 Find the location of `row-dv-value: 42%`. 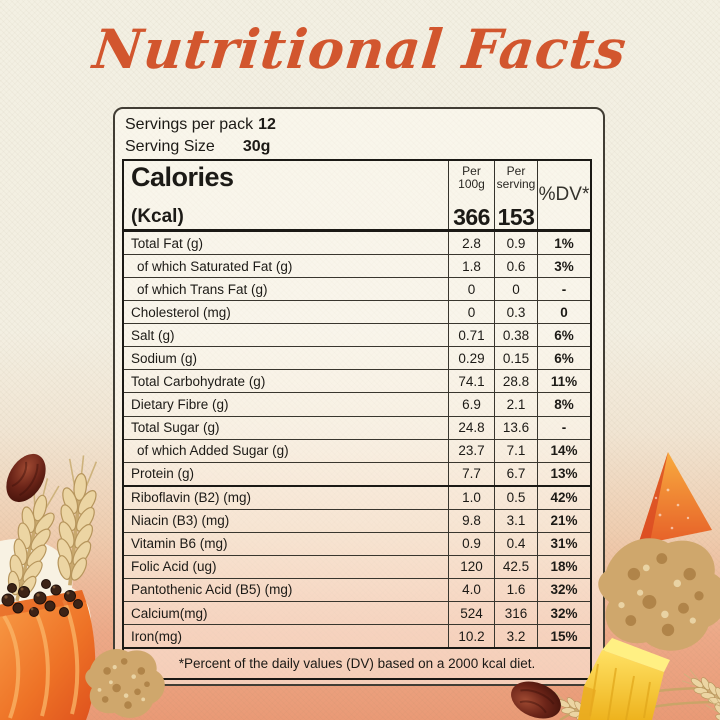

row-dv-value: 42% is located at coordinates (563, 497).